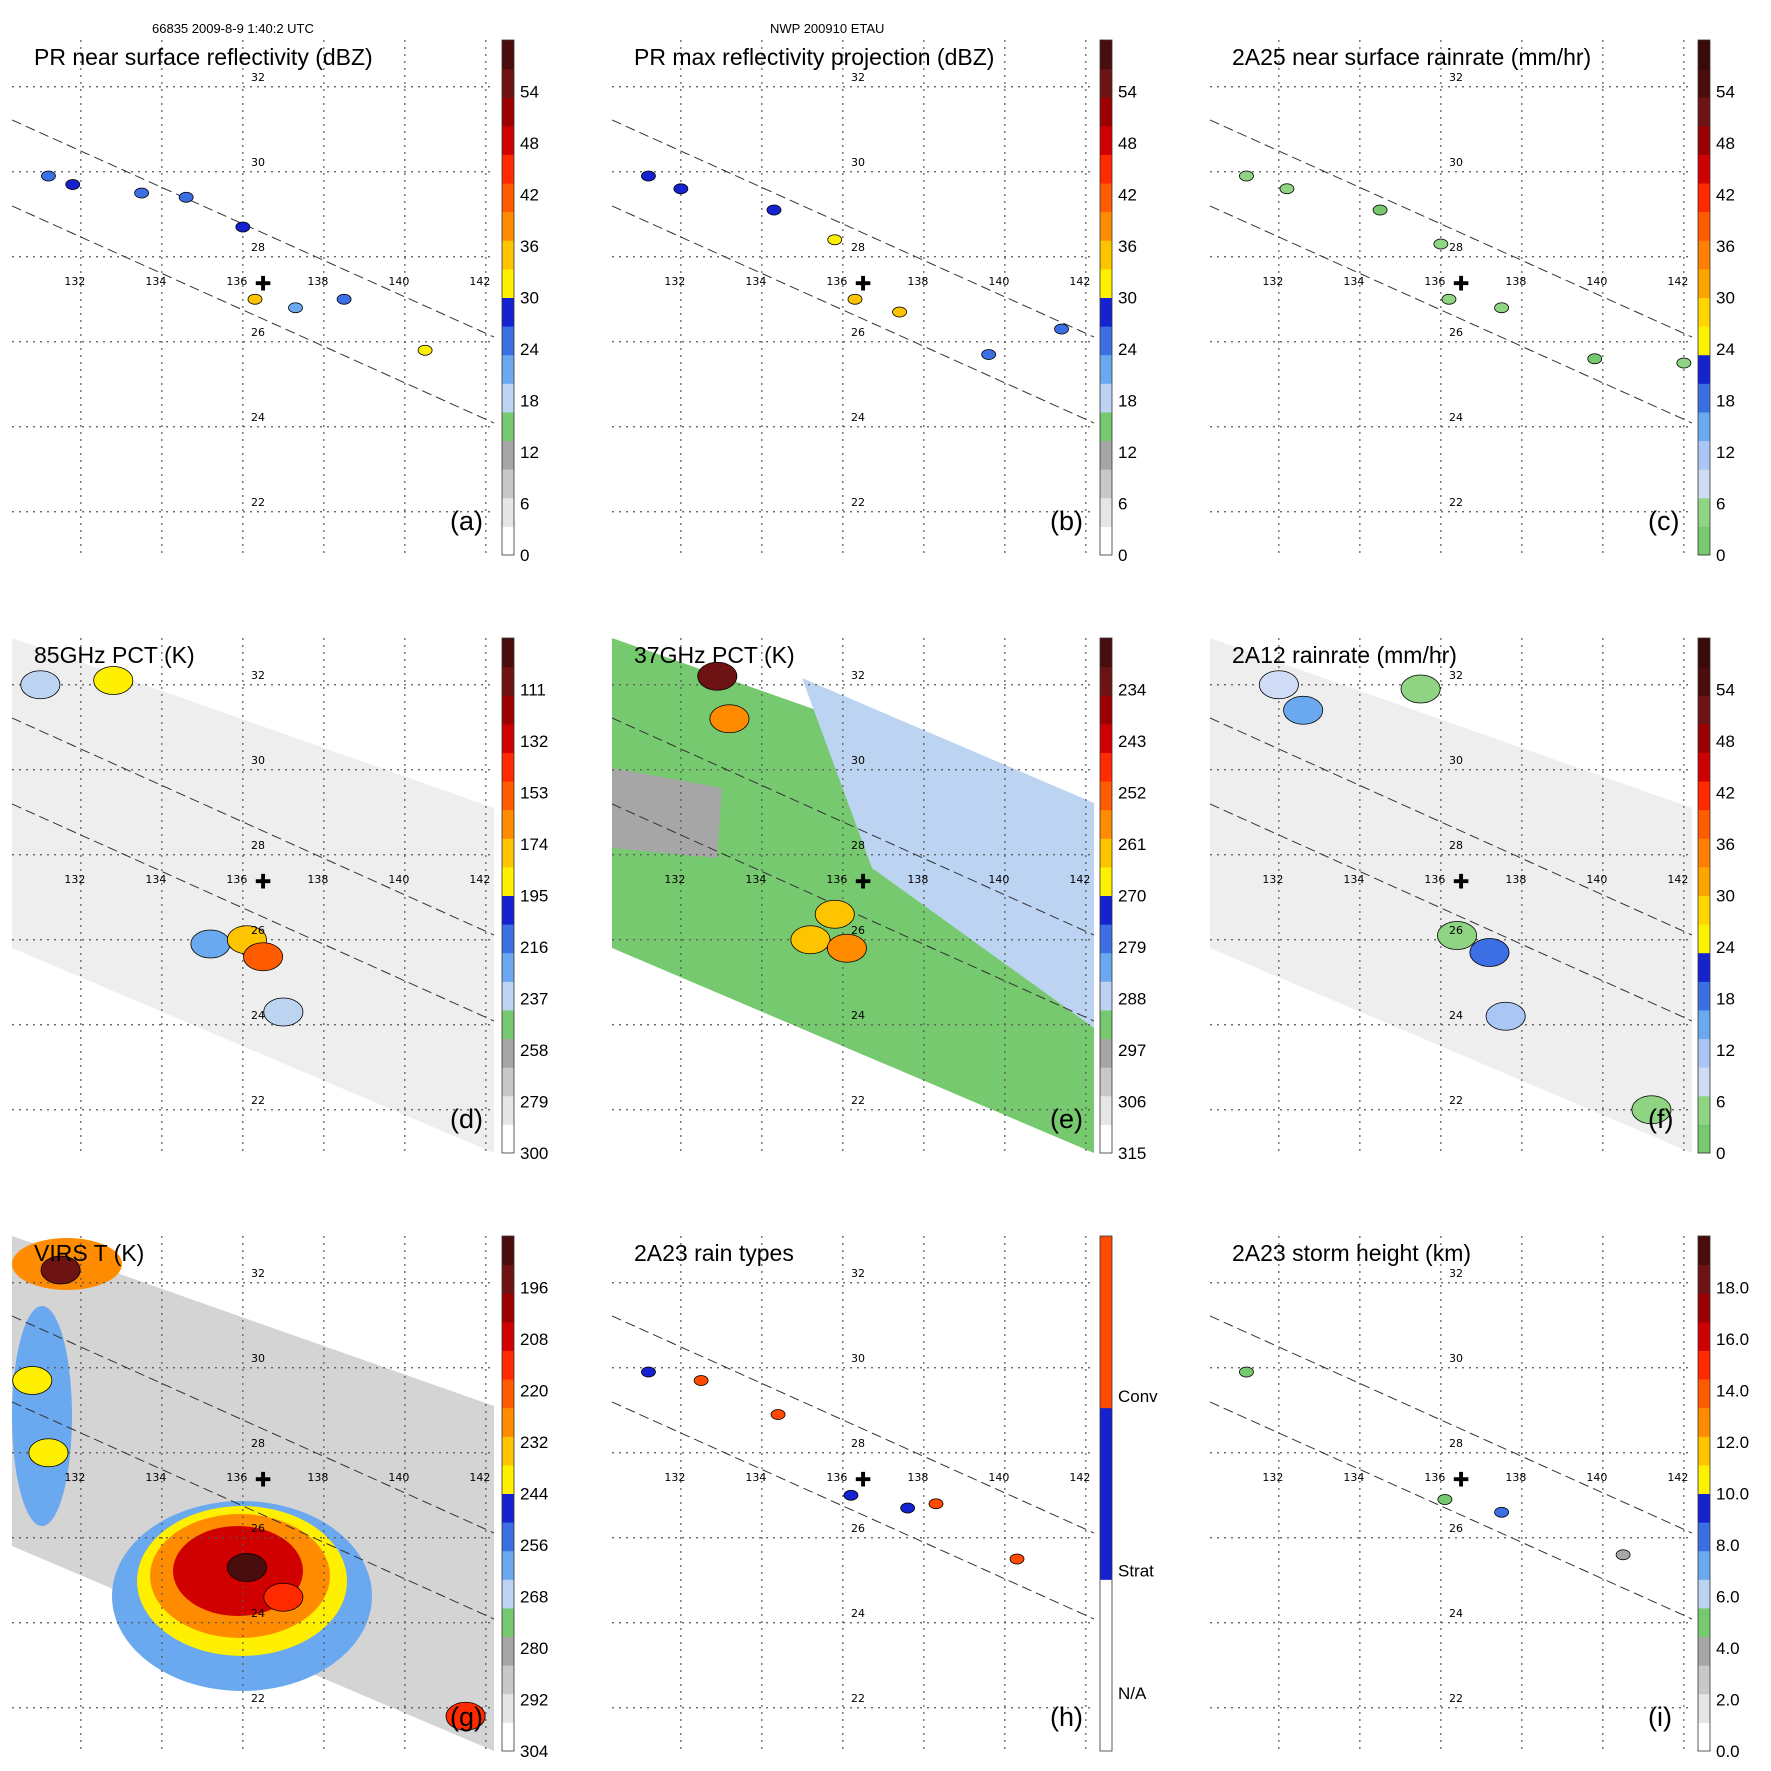 The width and height of the screenshot is (1771, 1771). What do you see at coordinates (524, 504) in the screenshot?
I see `colorbar-label: 6` at bounding box center [524, 504].